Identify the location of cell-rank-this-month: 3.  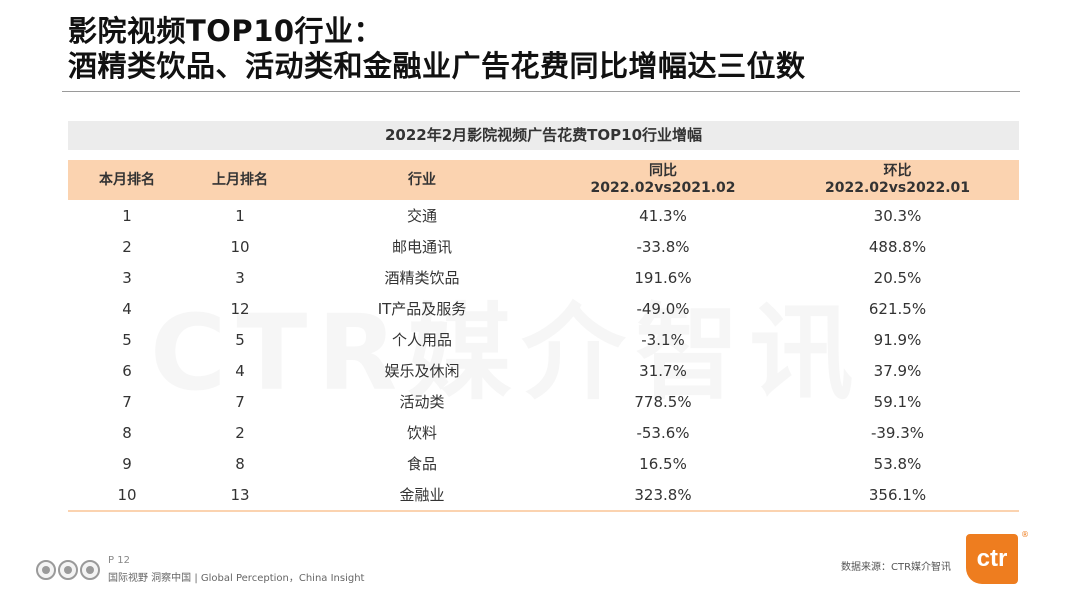
(127, 277).